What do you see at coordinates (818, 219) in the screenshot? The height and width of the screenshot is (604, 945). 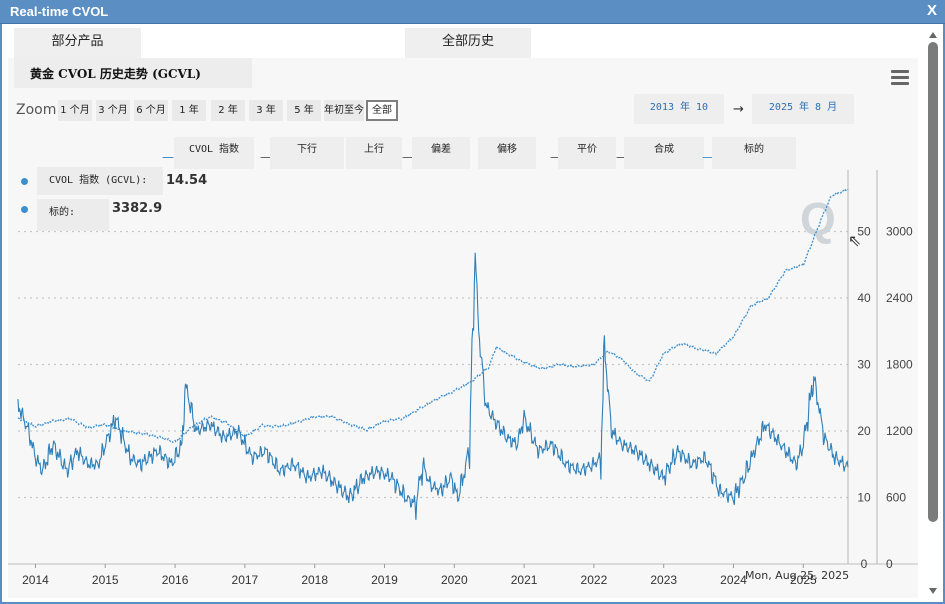 I see `watermark-logo-icon: Q` at bounding box center [818, 219].